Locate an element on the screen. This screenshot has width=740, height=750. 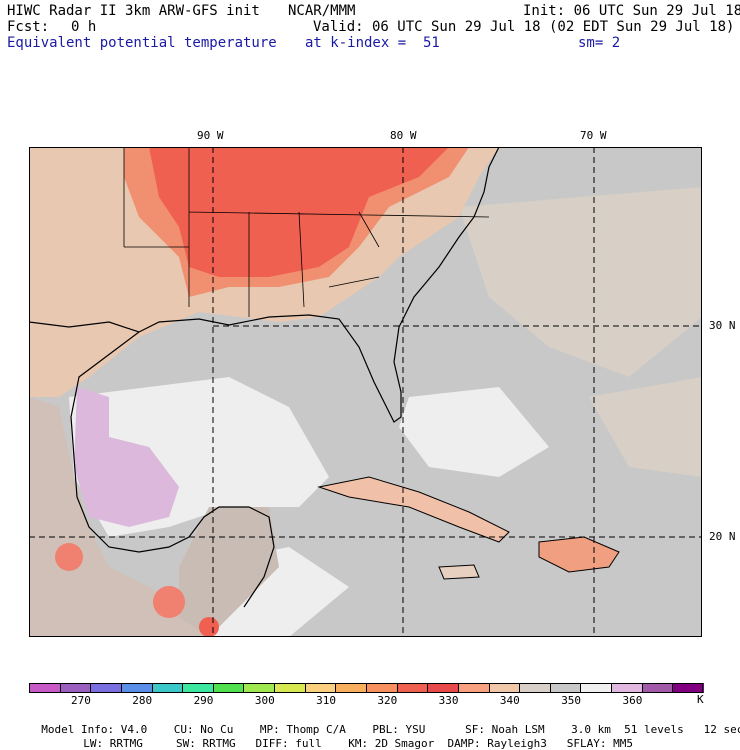
cu-info: CU: No Cu is located at coordinates (203, 729).